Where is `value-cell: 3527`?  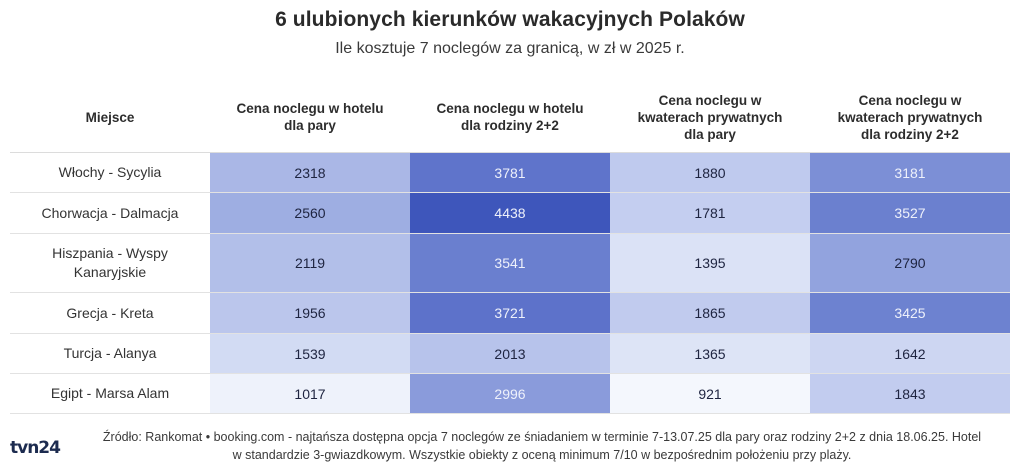
value-cell: 3527 is located at coordinates (910, 213).